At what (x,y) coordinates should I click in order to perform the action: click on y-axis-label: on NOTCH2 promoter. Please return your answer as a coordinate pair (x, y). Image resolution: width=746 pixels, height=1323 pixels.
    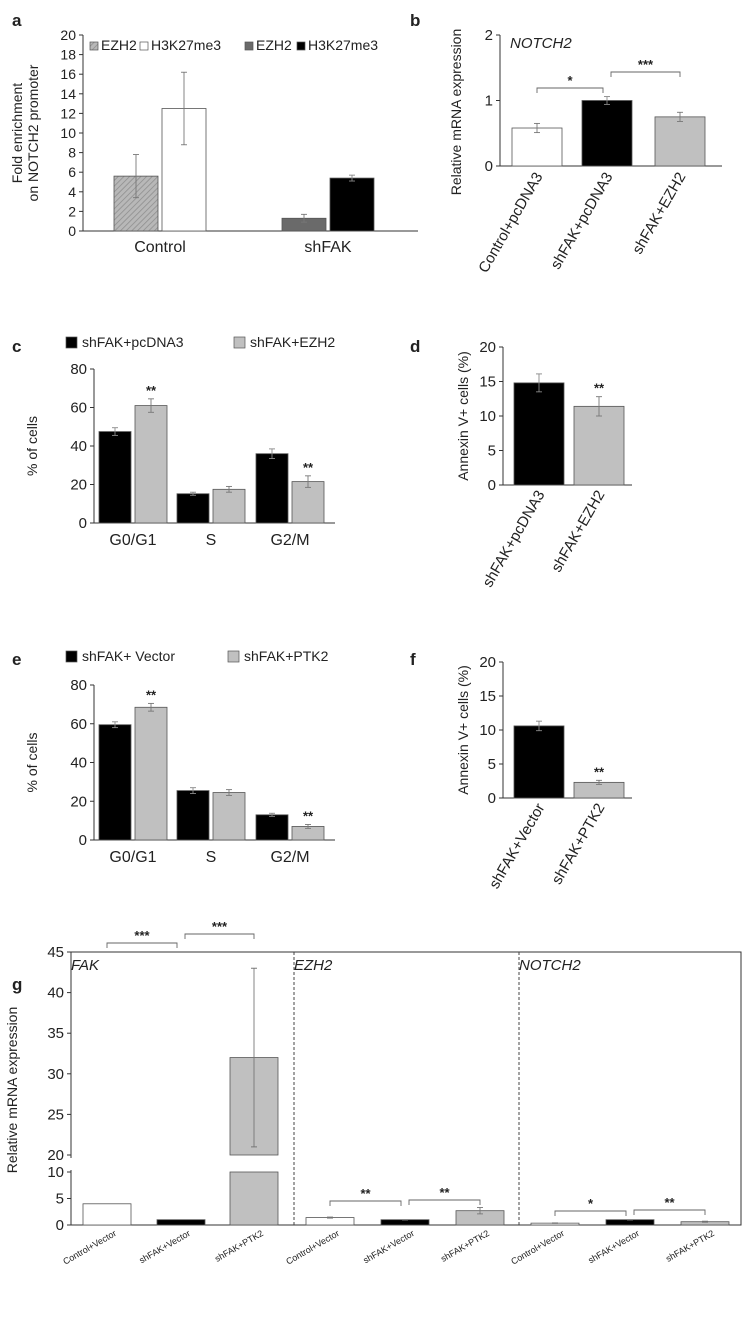
    Looking at the image, I should click on (33, 132).